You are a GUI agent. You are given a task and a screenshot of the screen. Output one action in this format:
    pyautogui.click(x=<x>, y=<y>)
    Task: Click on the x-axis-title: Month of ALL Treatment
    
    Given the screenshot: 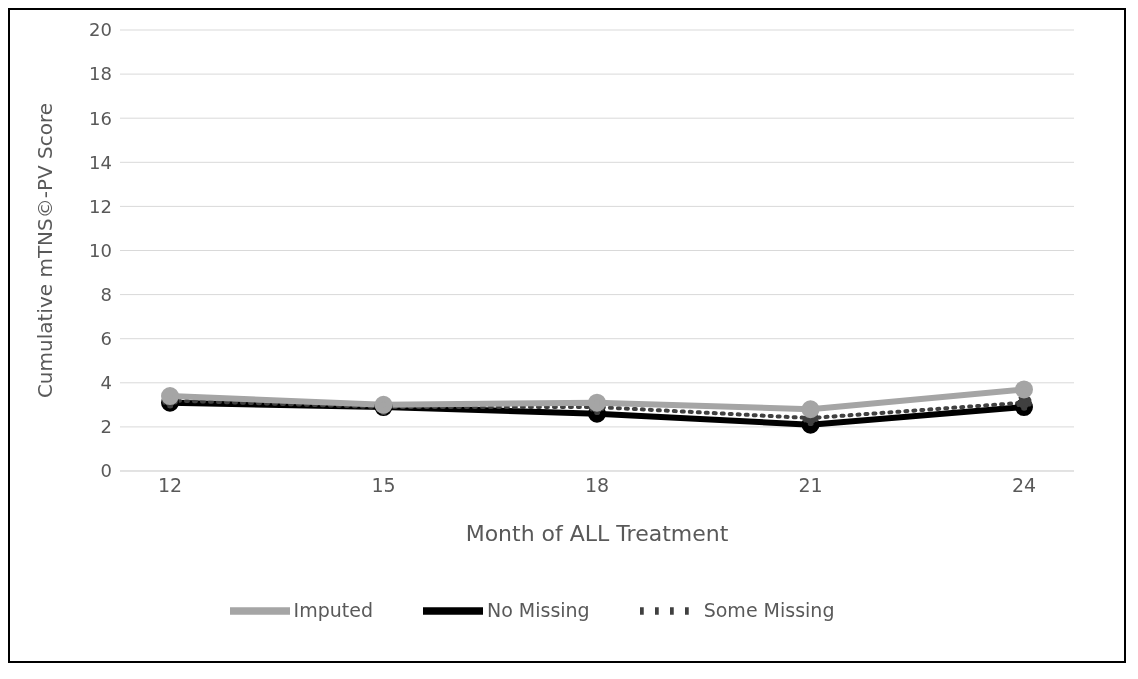 What is the action you would take?
    pyautogui.click(x=597, y=533)
    